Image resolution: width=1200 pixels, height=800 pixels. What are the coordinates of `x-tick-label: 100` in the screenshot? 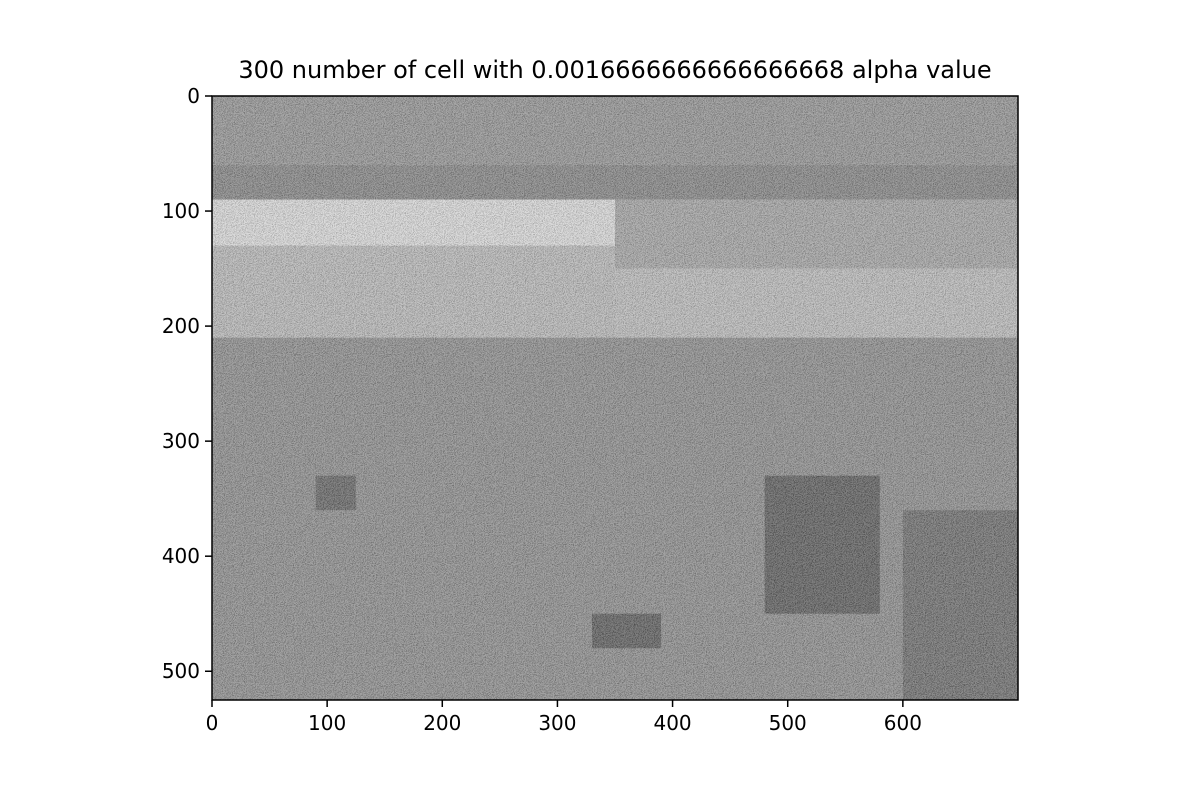 It's located at (327, 723).